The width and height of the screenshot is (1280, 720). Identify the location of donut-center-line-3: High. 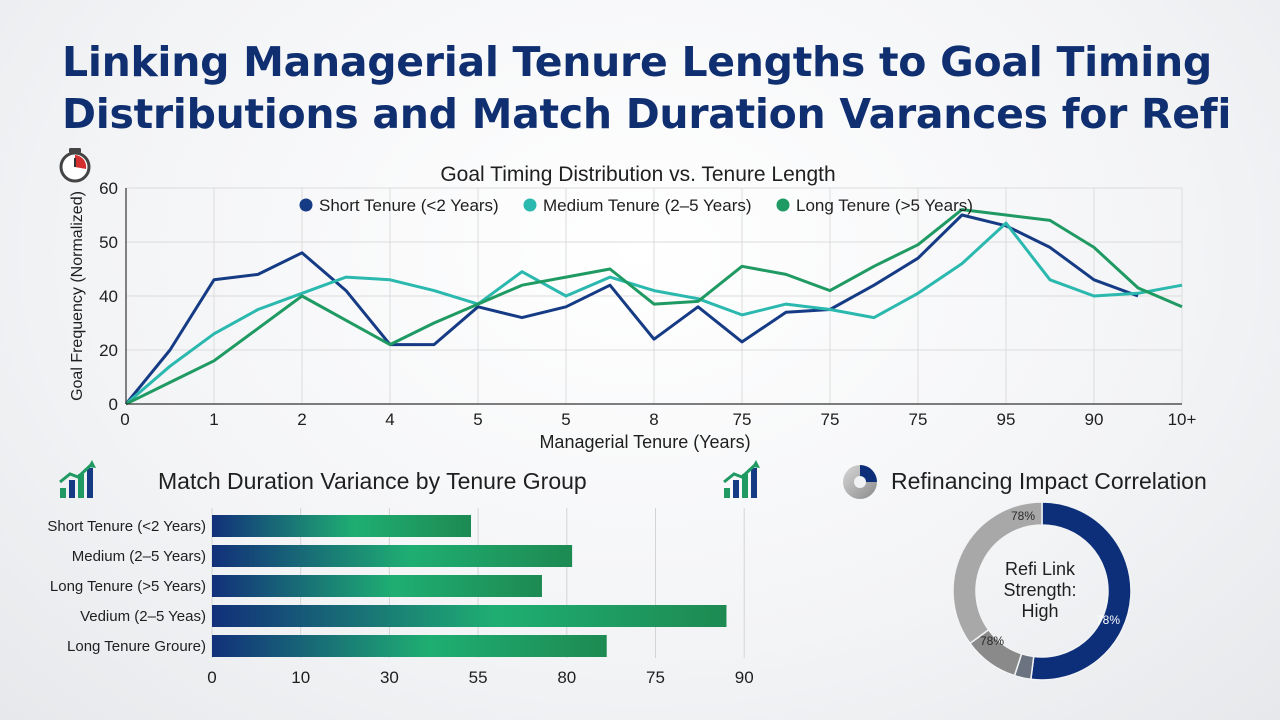
(1040, 611).